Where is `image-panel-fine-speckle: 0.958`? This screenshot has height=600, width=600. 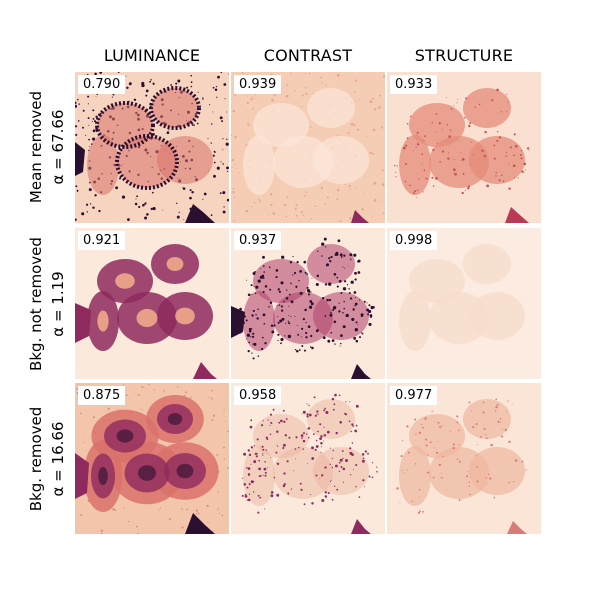 image-panel-fine-speckle: 0.958 is located at coordinates (308, 458).